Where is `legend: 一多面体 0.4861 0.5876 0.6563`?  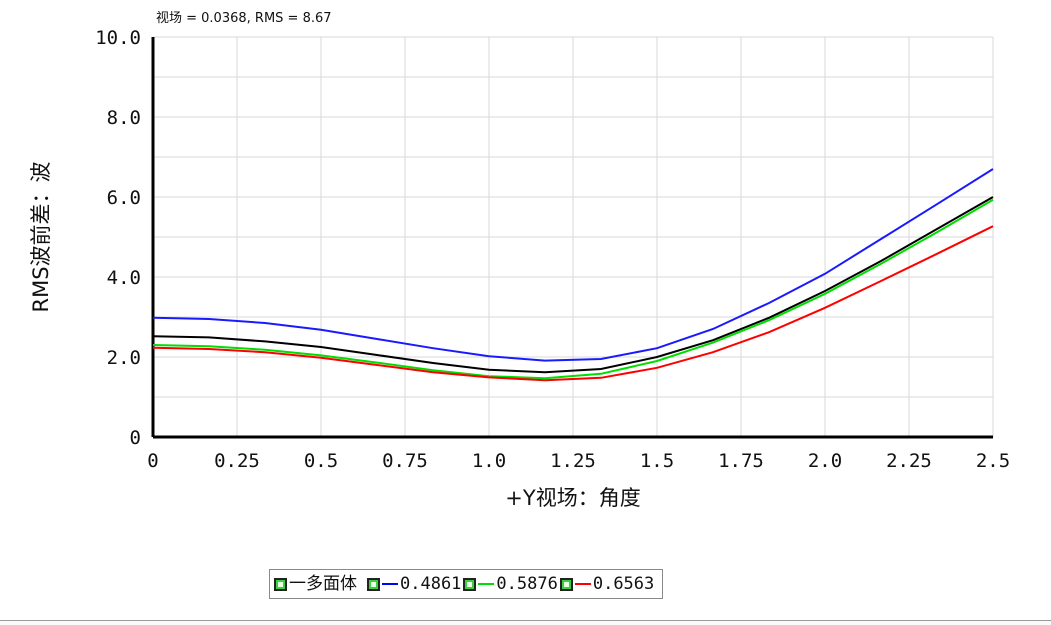
legend: 一多面体 0.4861 0.5876 0.6563 is located at coordinates (466, 584).